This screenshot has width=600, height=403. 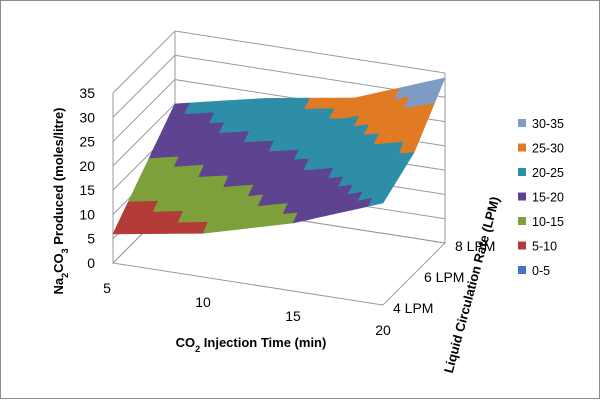 I want to click on x-tick-label: 15, so click(x=293, y=316).